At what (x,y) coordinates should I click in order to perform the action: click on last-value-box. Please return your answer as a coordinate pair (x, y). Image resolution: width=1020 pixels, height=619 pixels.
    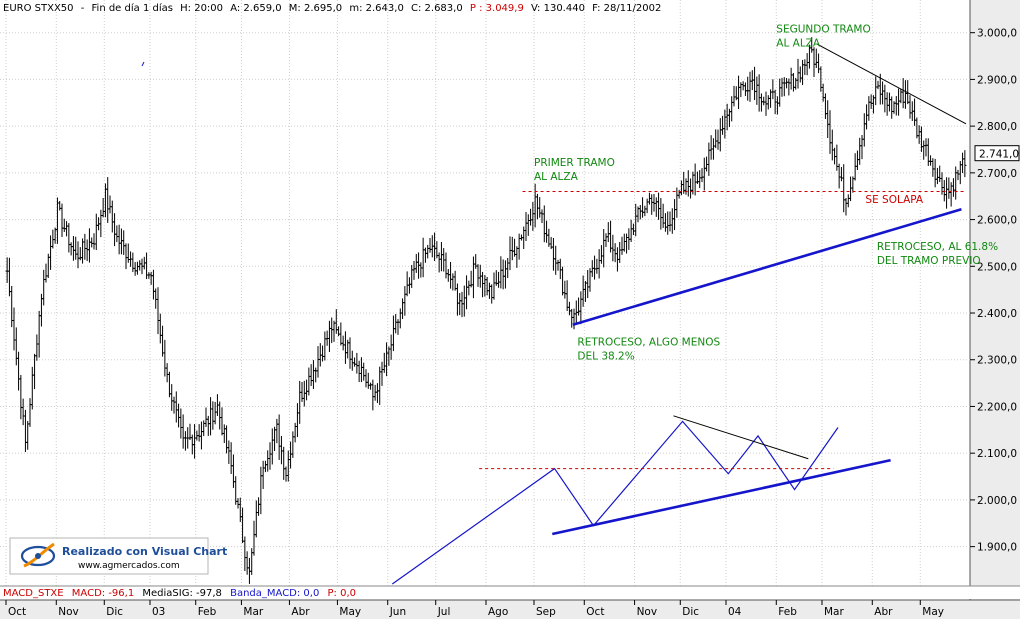
    Looking at the image, I should click on (997, 153).